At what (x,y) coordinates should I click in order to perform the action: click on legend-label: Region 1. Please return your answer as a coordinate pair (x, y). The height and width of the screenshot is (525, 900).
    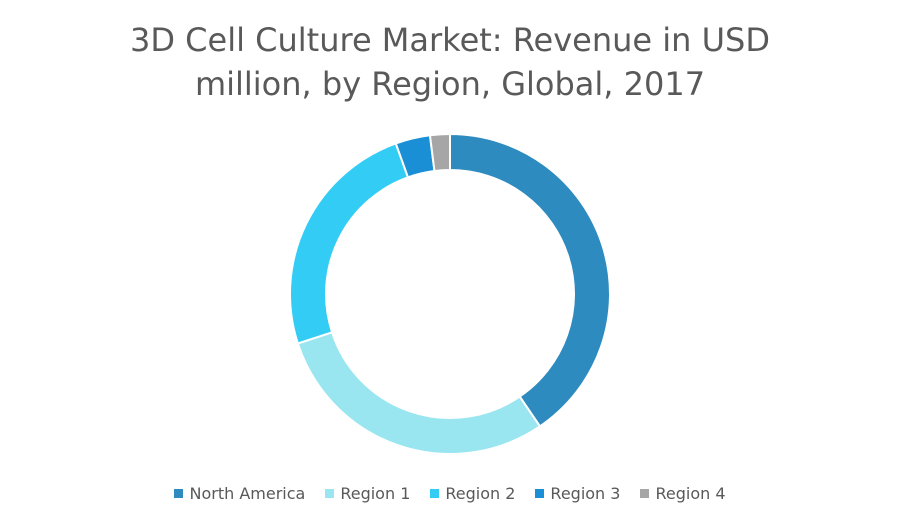
    Looking at the image, I should click on (375, 493).